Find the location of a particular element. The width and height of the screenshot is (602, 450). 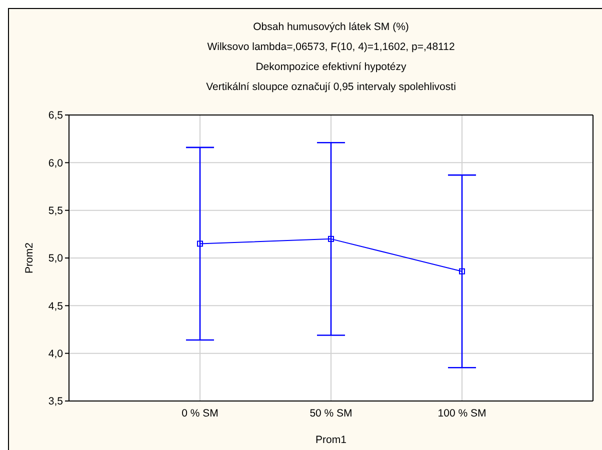

x-tick-label: 50 % SM is located at coordinates (331, 413).